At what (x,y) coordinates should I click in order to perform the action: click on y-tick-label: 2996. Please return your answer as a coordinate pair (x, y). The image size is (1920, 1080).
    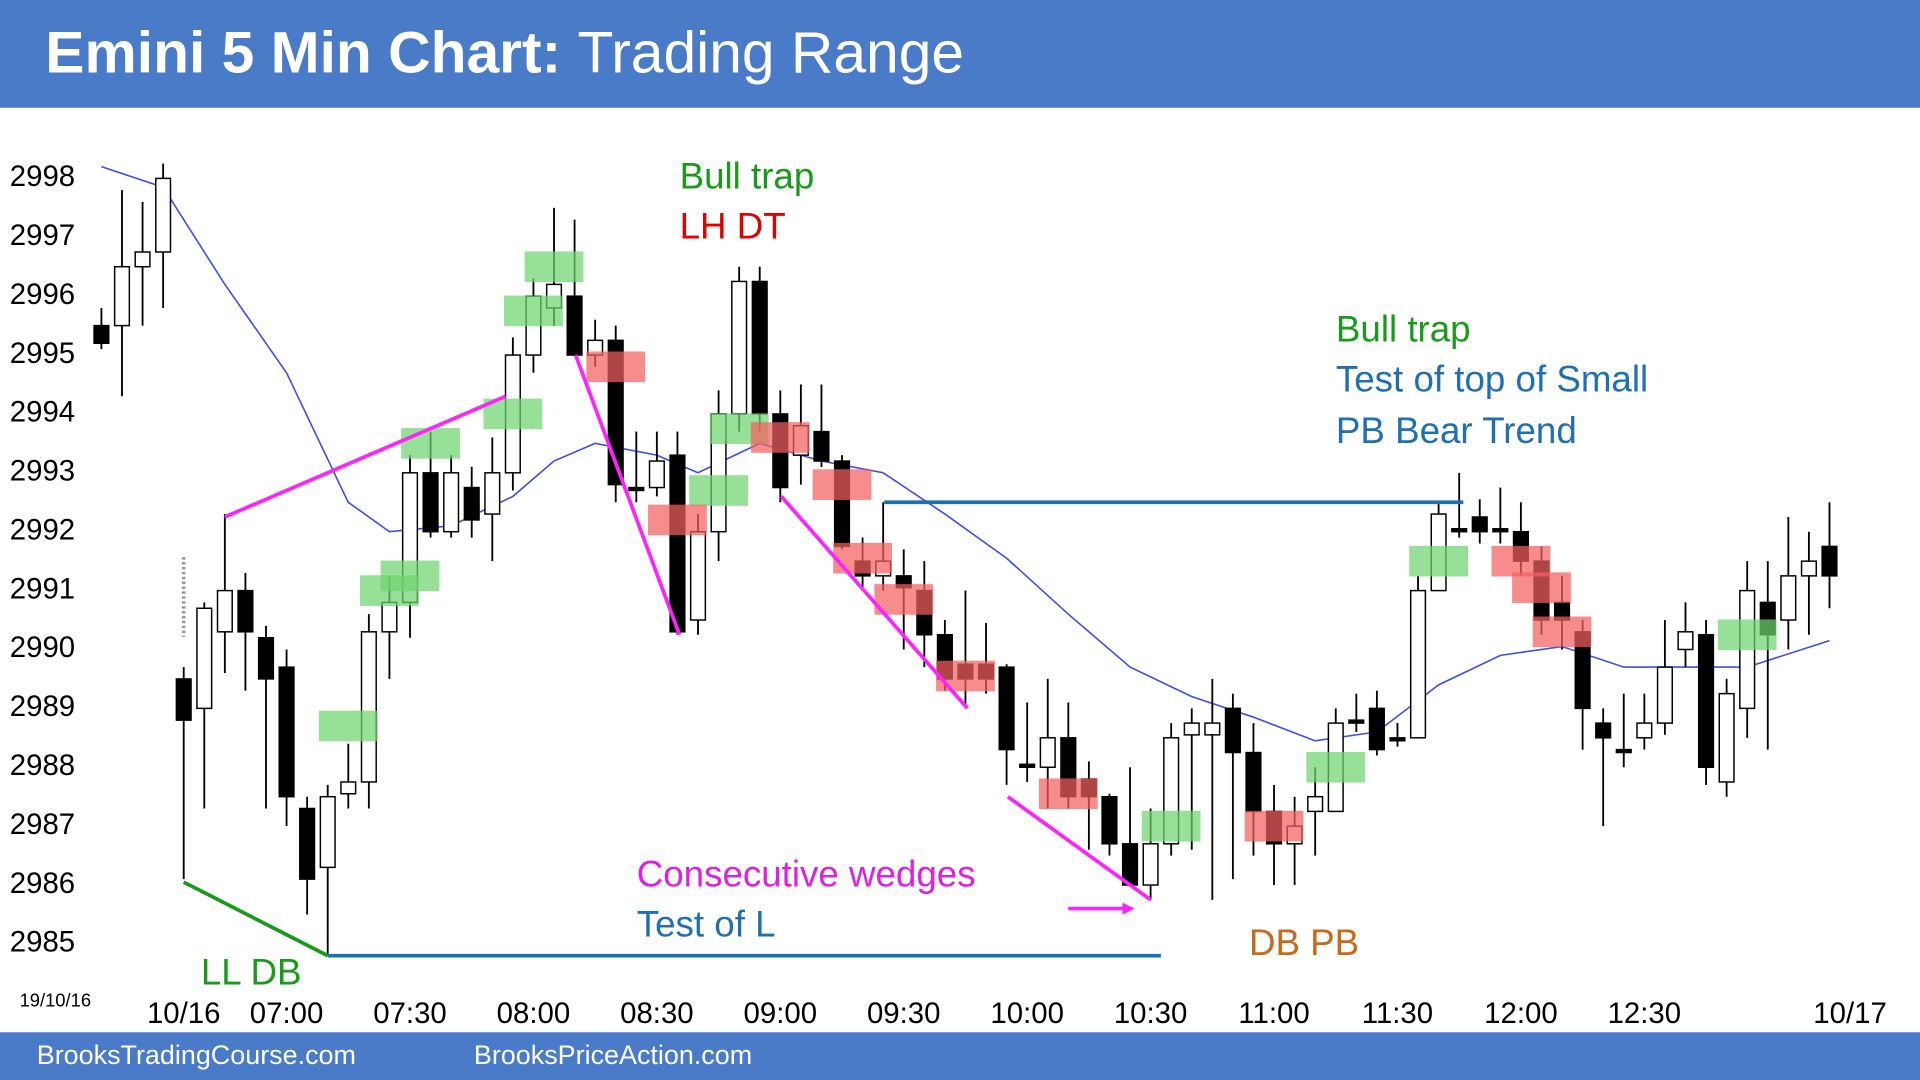
    Looking at the image, I should click on (42, 294).